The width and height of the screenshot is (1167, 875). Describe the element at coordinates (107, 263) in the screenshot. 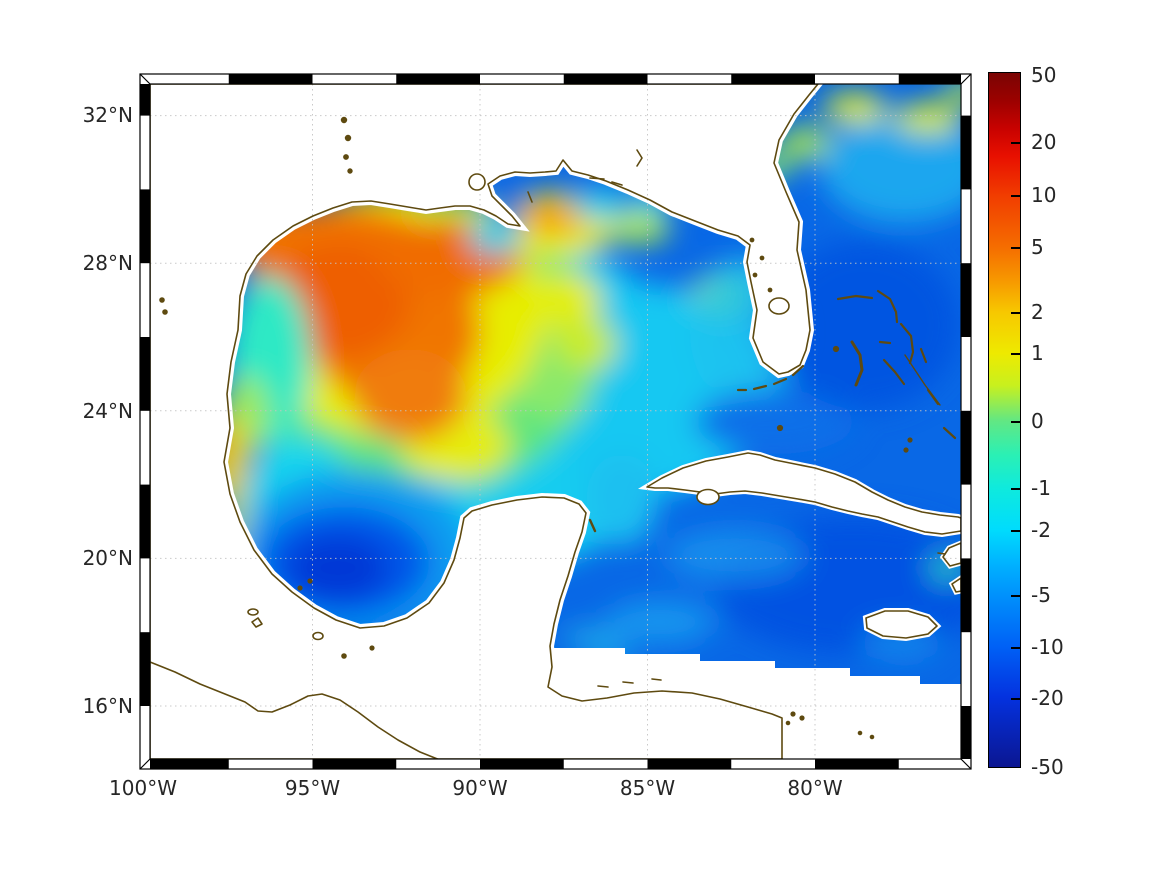

I see `lat-tick-label: 28°N` at that location.